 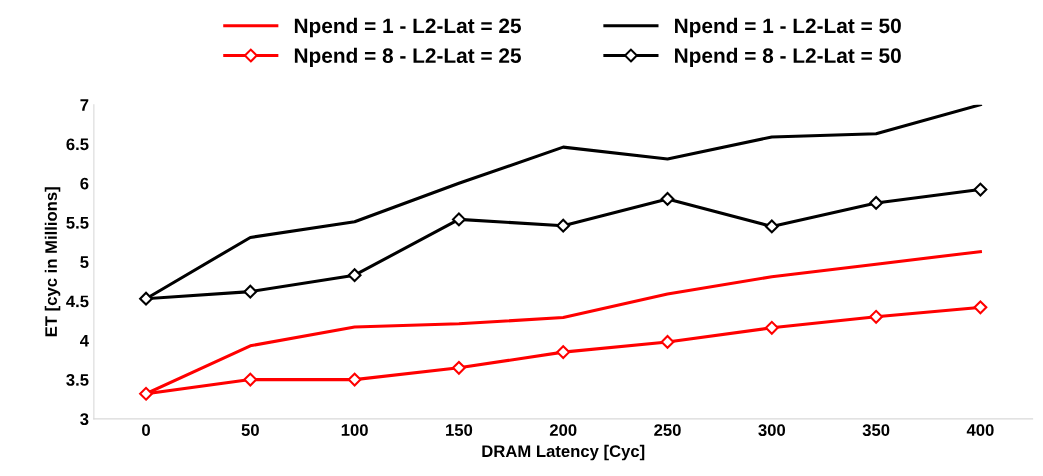 I want to click on x-tick-label: 400, so click(x=980, y=430).